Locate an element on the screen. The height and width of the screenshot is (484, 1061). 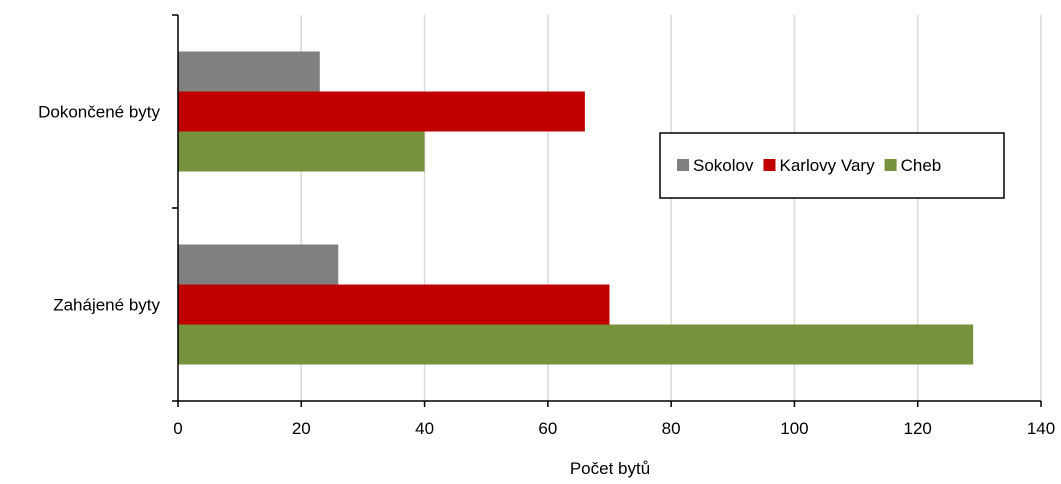
x-axis-title: Počet bytů is located at coordinates (610, 468).